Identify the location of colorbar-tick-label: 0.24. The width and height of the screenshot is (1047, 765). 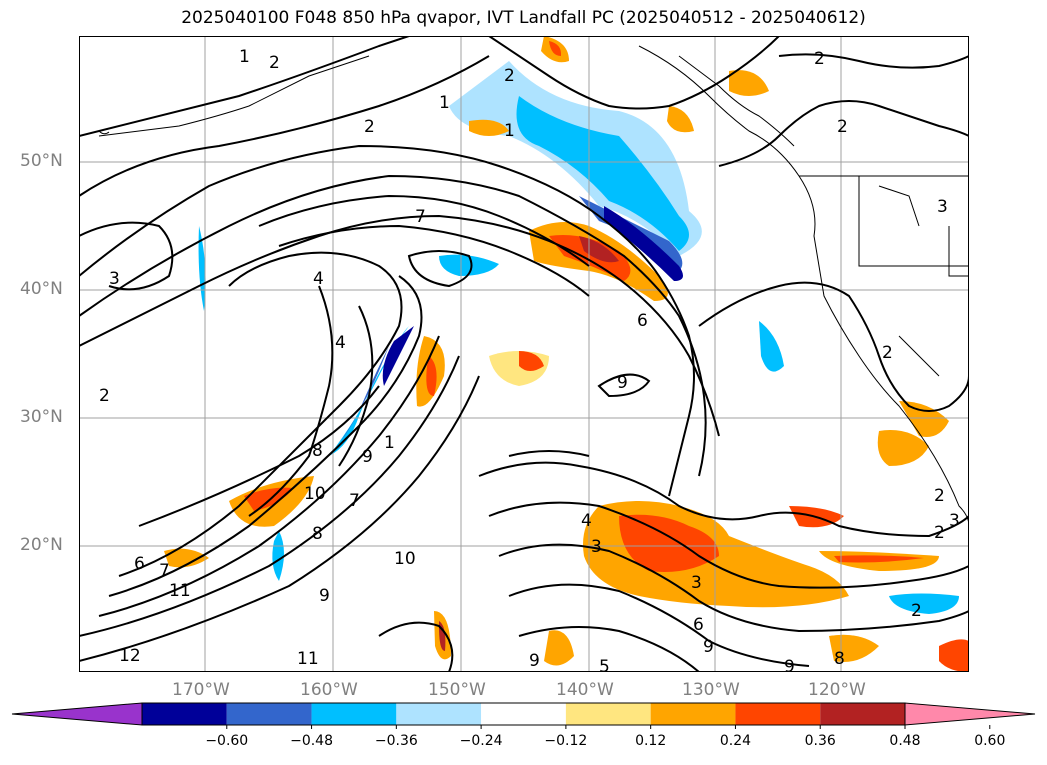
(735, 741).